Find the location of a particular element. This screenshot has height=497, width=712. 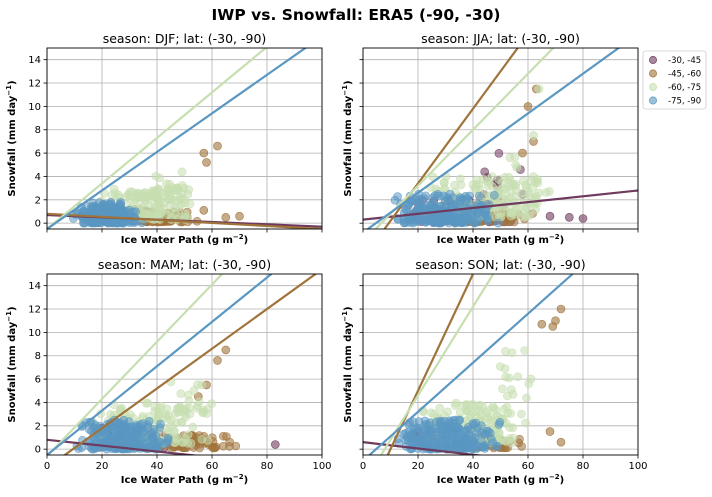

y-tick-label: 6 is located at coordinates (38, 380).